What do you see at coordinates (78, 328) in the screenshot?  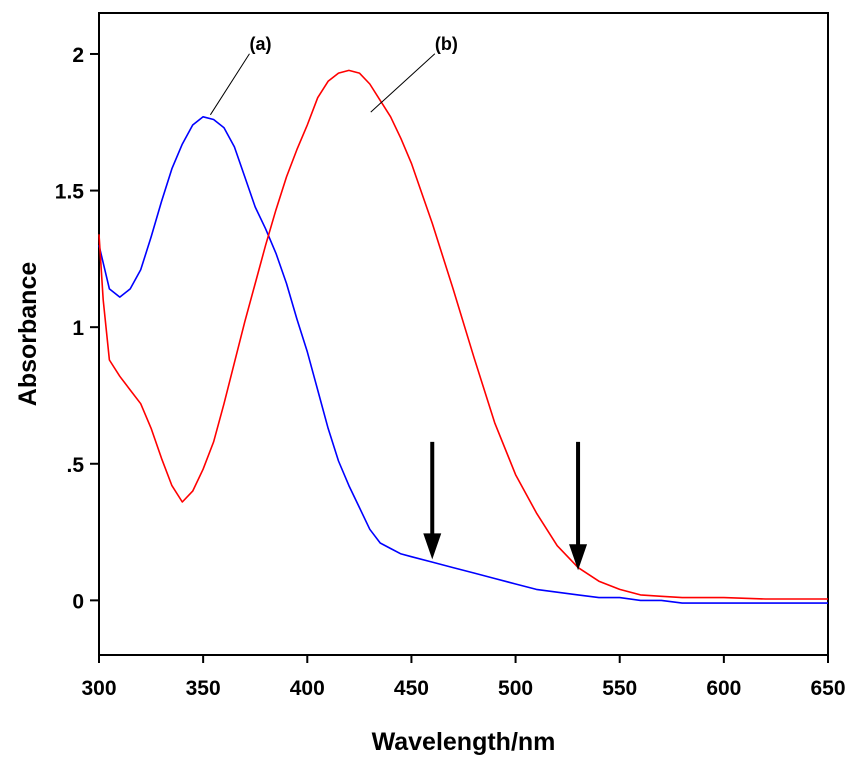 I see `y-tick-label: 1` at bounding box center [78, 328].